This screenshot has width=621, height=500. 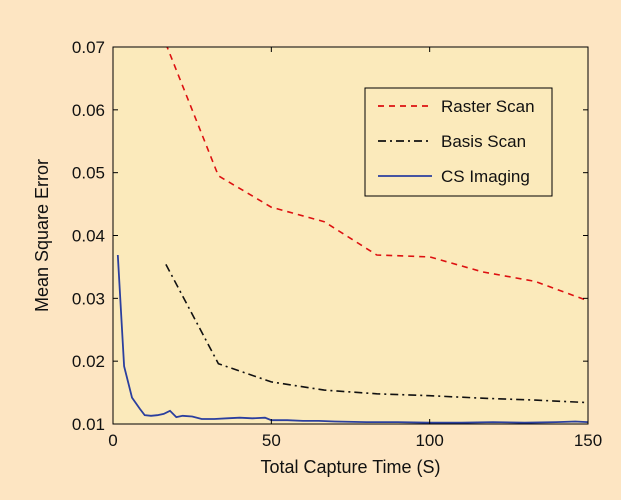 What do you see at coordinates (88, 173) in the screenshot?
I see `y-tick-label: 0.05` at bounding box center [88, 173].